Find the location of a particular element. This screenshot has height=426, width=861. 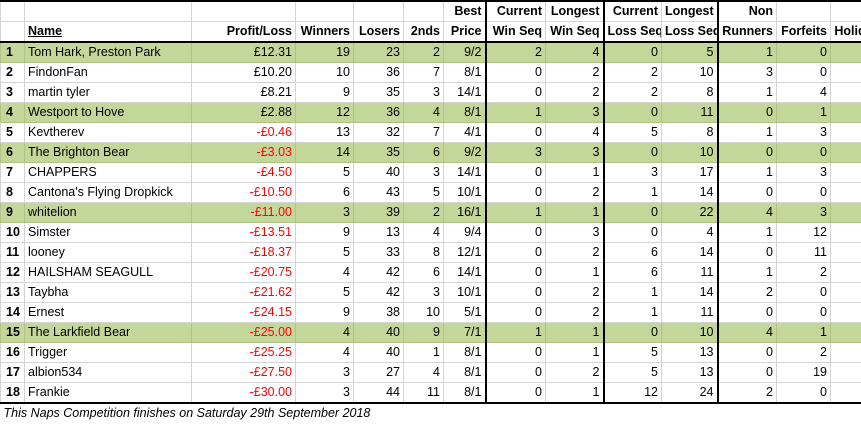

best-price-cell: 16/1 is located at coordinates (464, 212).